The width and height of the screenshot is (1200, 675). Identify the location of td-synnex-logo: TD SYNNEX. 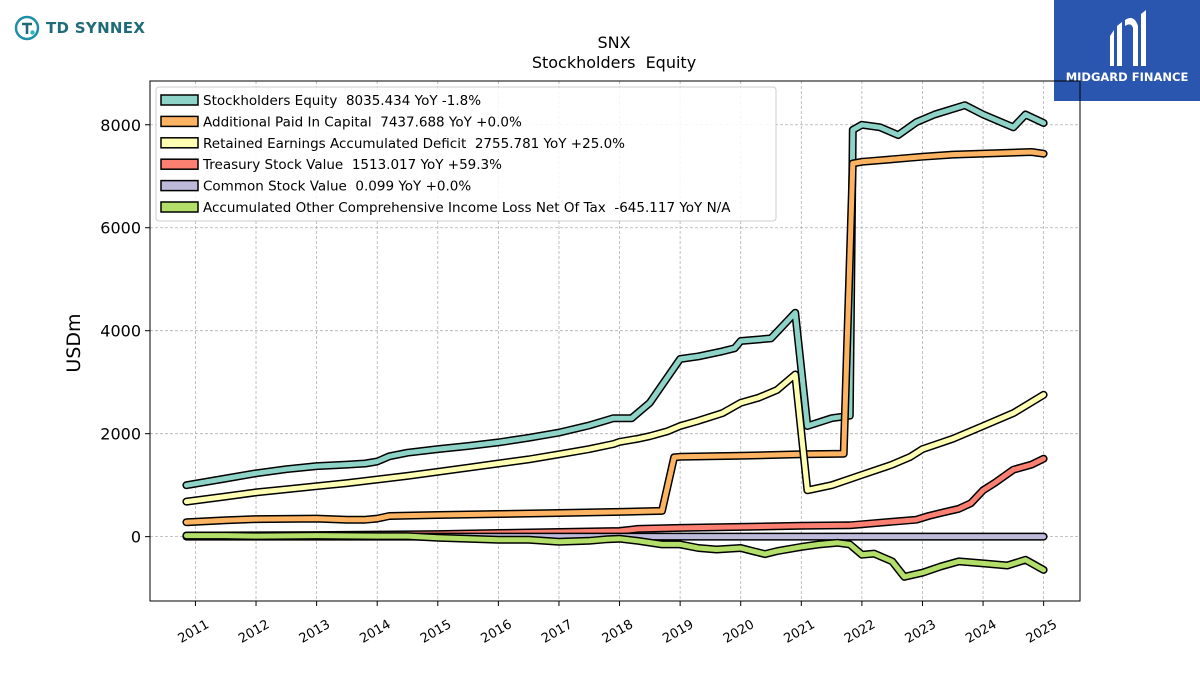
(79, 28).